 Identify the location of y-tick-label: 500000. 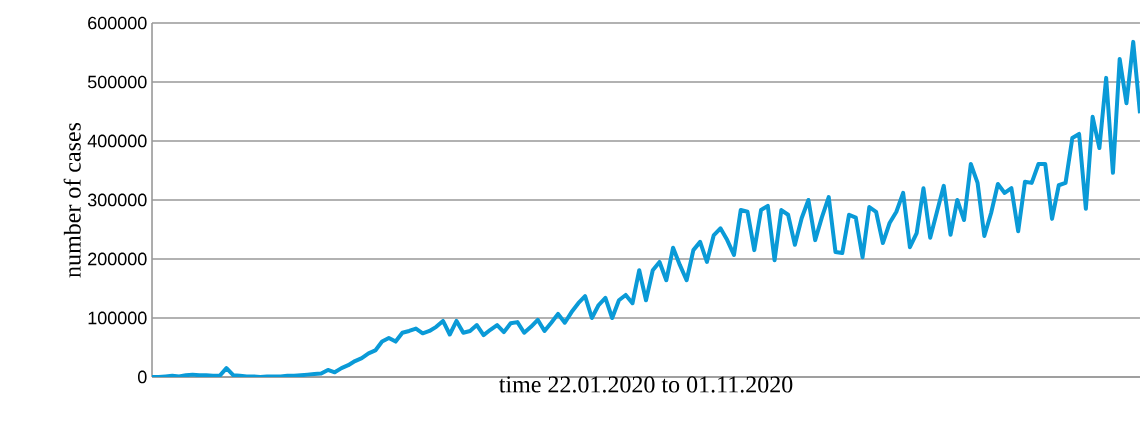
(117, 82).